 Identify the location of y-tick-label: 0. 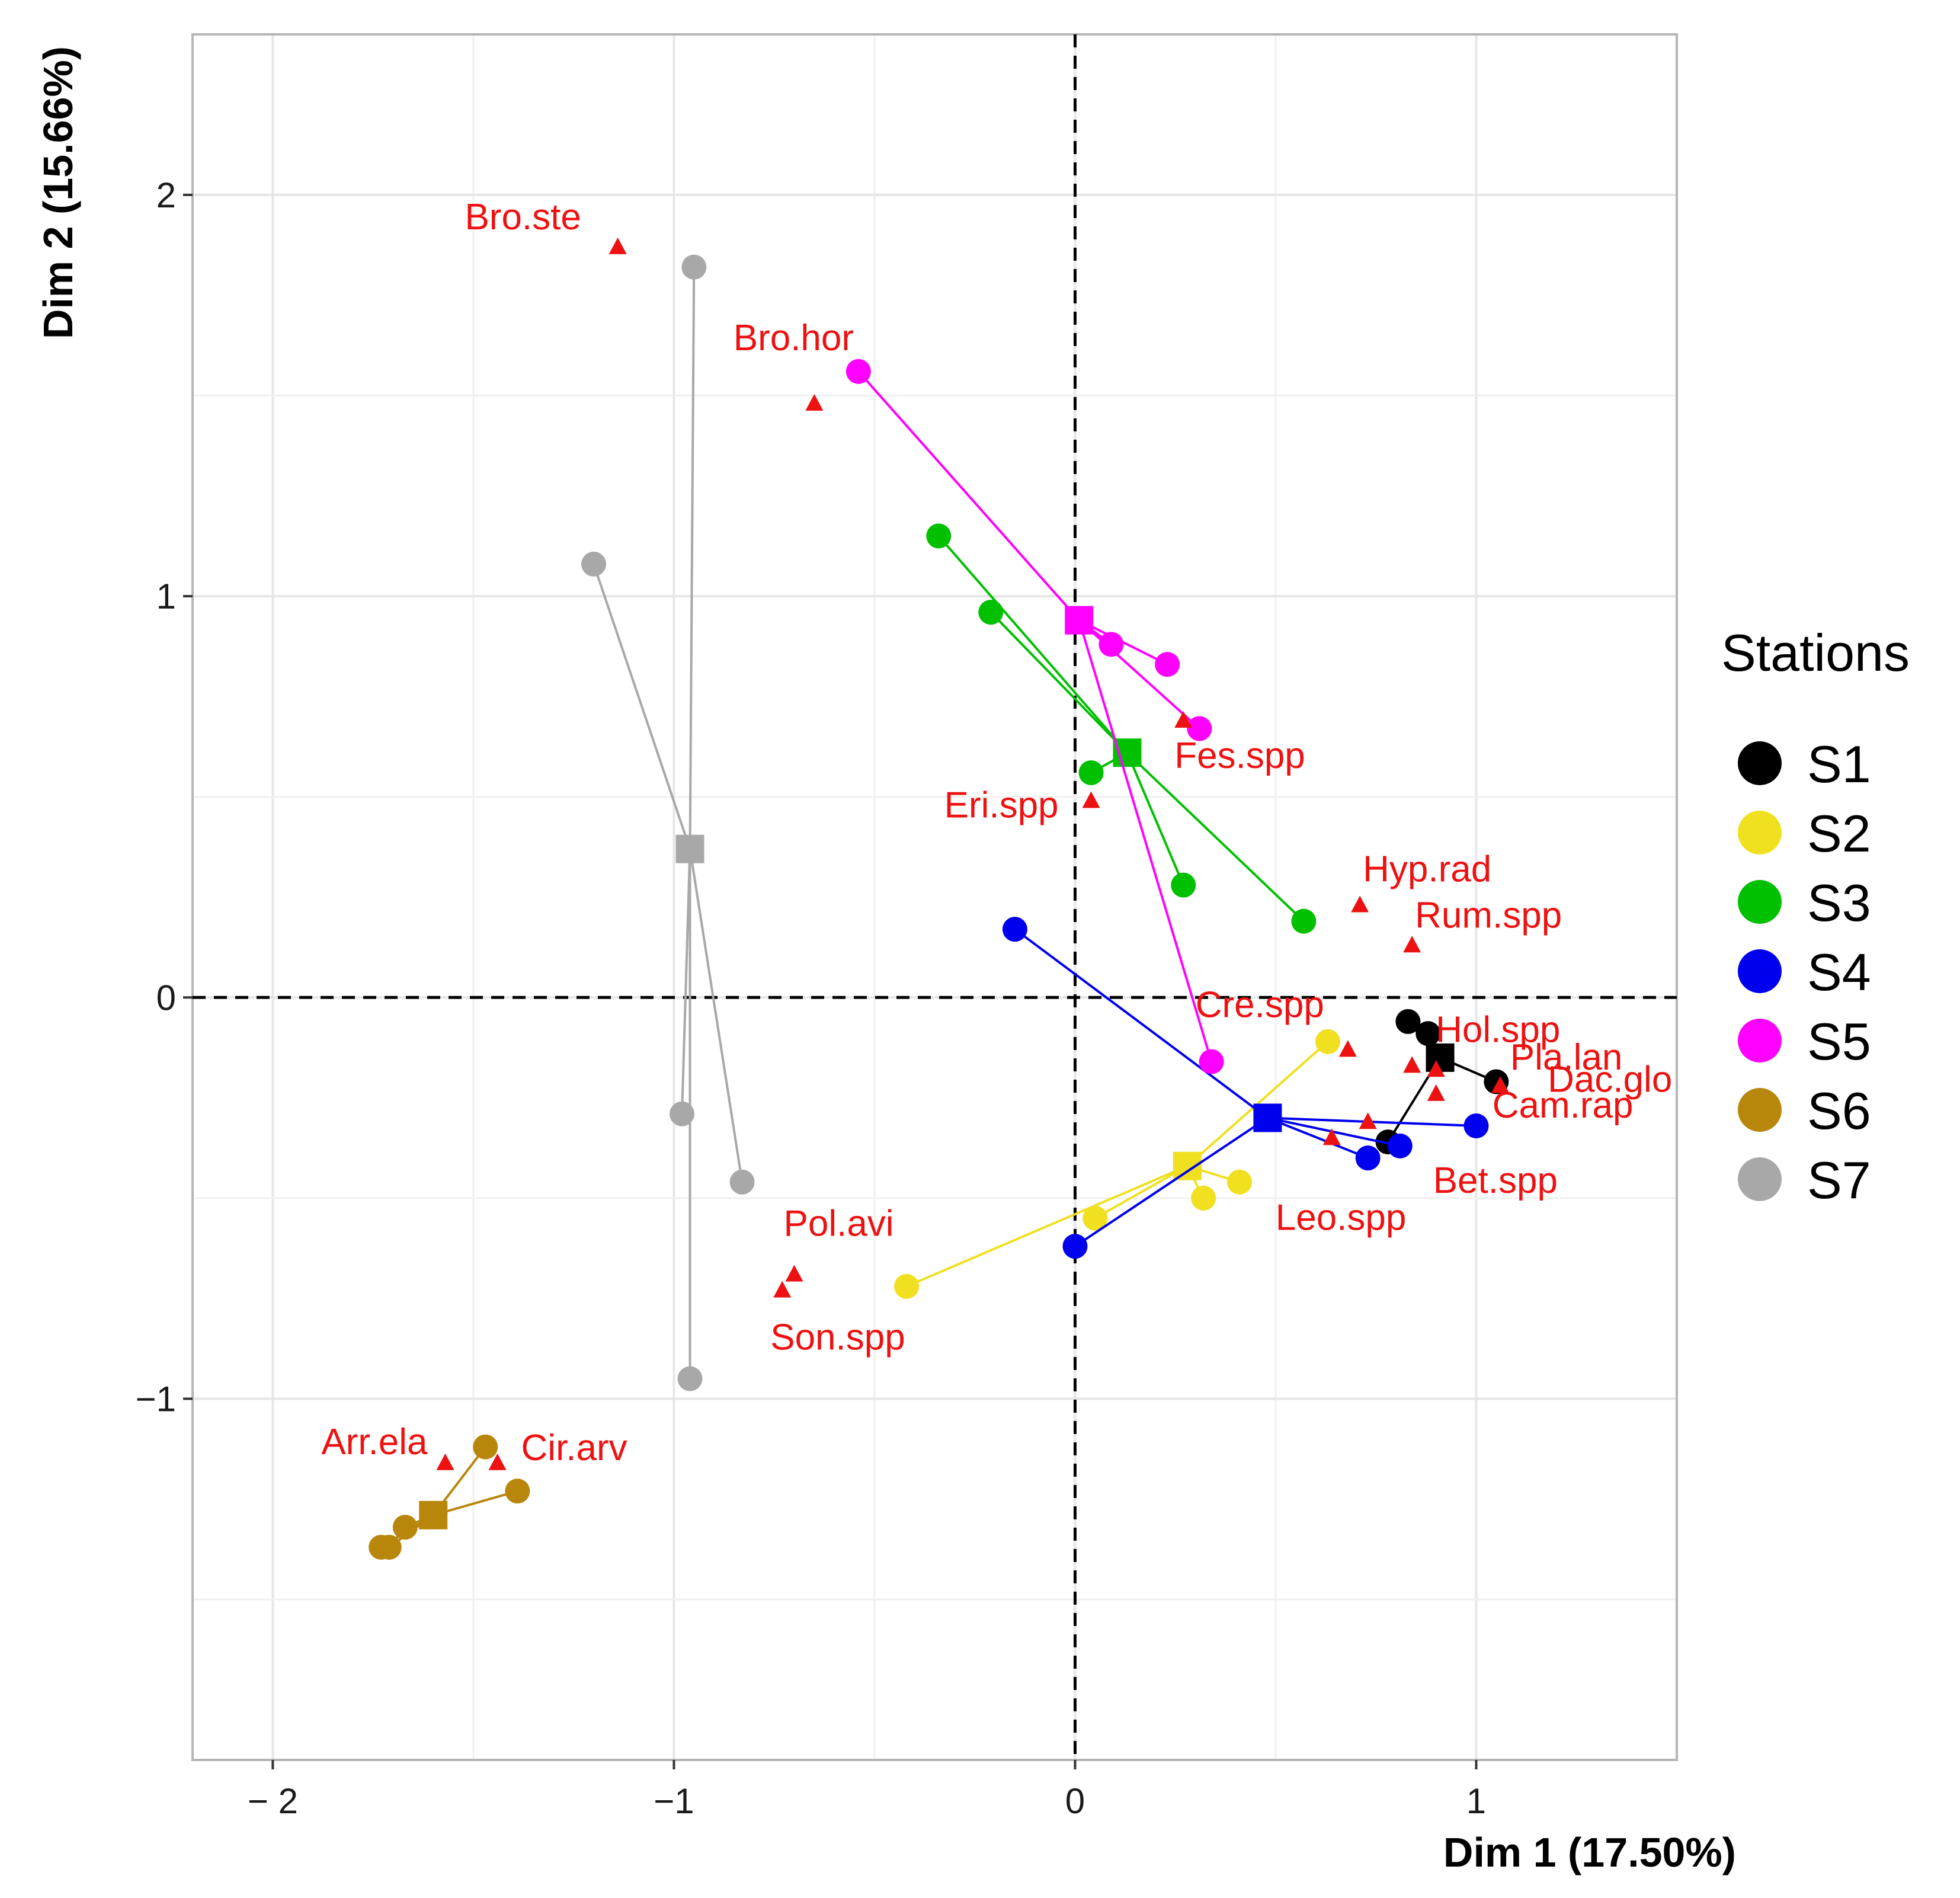
(166, 997).